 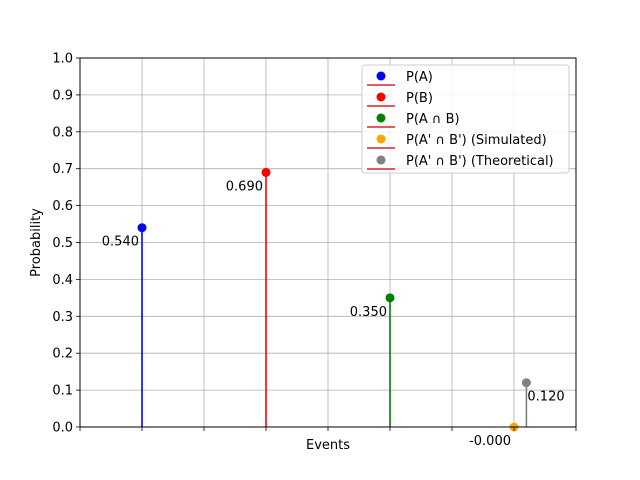 What do you see at coordinates (36, 242) in the screenshot?
I see `y-axis-label: Probability` at bounding box center [36, 242].